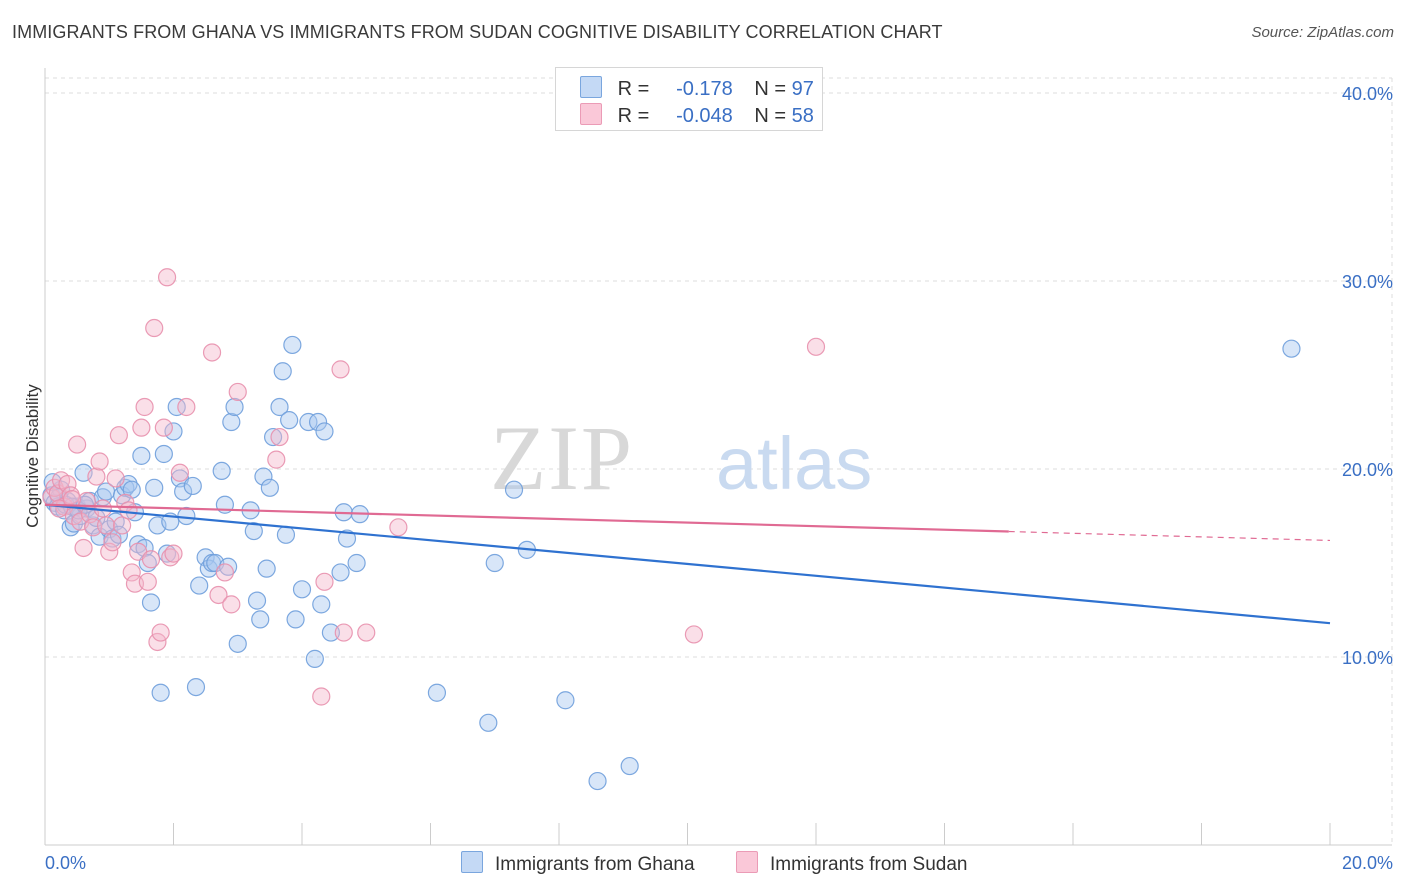 The height and width of the screenshot is (892, 1406). Describe the element at coordinates (1367, 94) in the screenshot. I see `y-tick-label-3: 40.0%` at that location.